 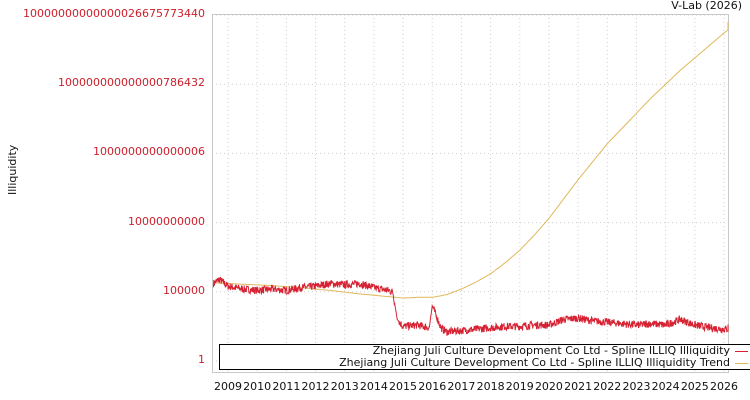 What do you see at coordinates (373, 386) in the screenshot?
I see `x-tick-label: 2014` at bounding box center [373, 386].